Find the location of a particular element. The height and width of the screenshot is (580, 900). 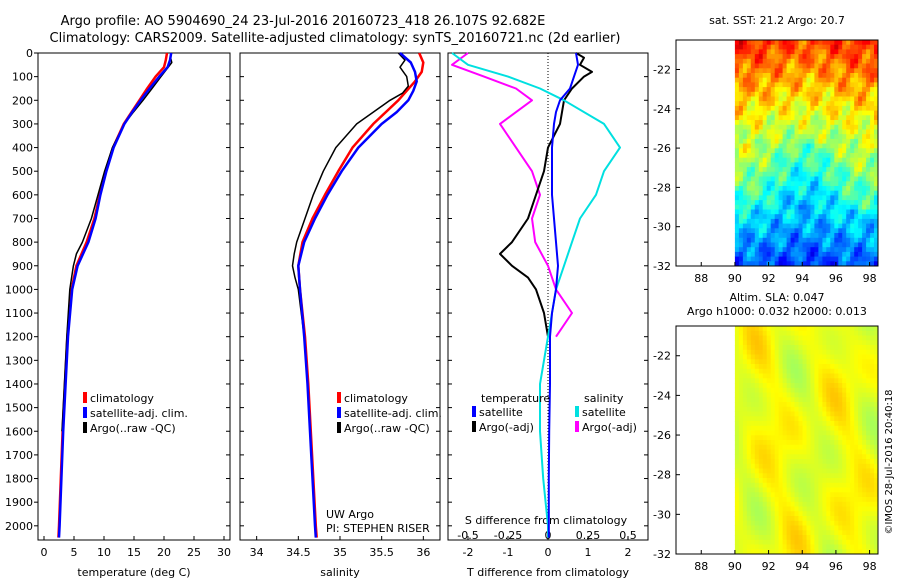

temperature-ytick-label: 600 is located at coordinates (22, 195).